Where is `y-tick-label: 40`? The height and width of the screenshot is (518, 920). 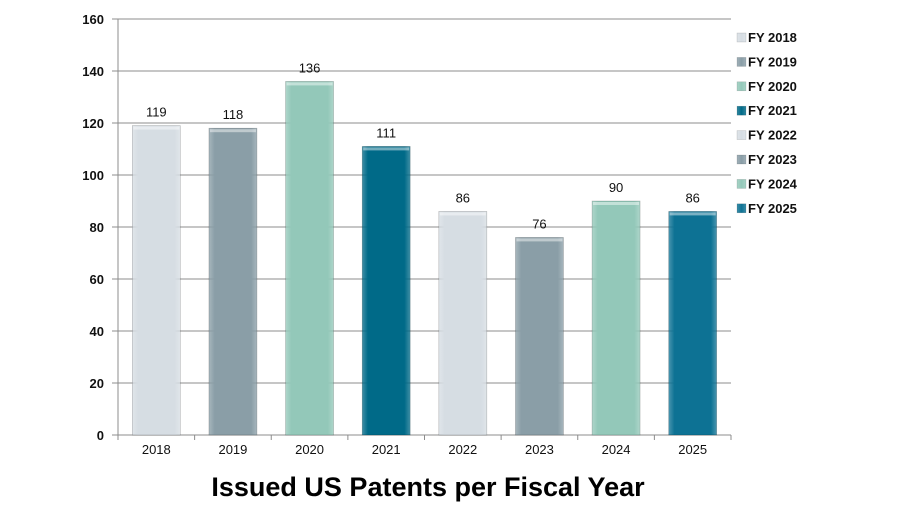
y-tick-label: 40 is located at coordinates (97, 331).